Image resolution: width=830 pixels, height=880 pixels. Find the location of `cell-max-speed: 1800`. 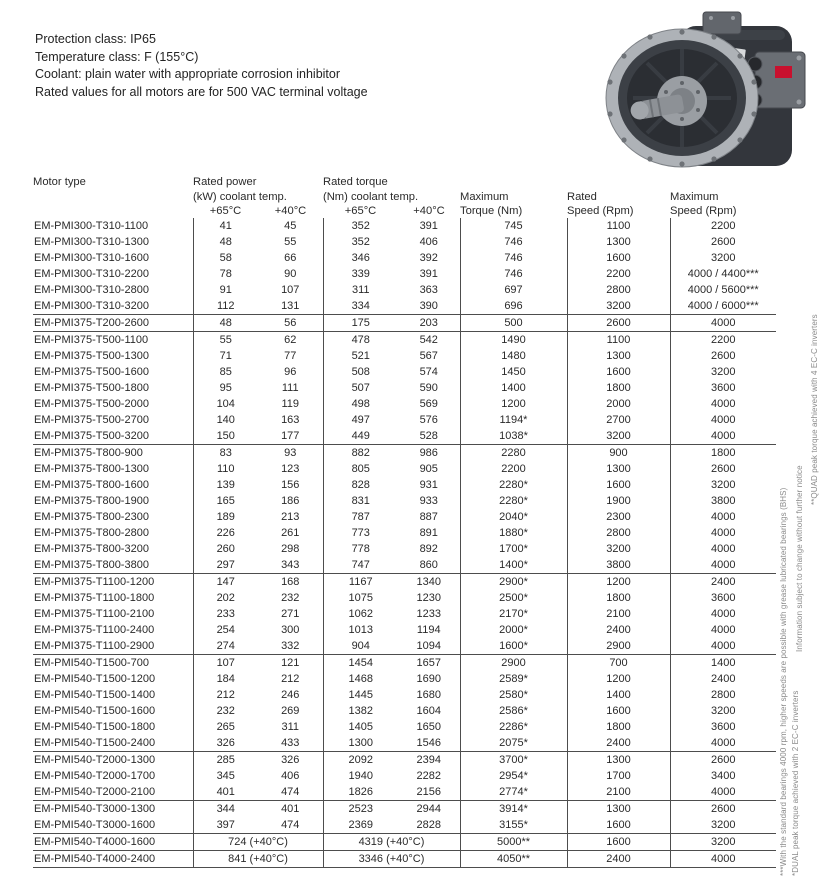

cell-max-speed: 1800 is located at coordinates (722, 452).